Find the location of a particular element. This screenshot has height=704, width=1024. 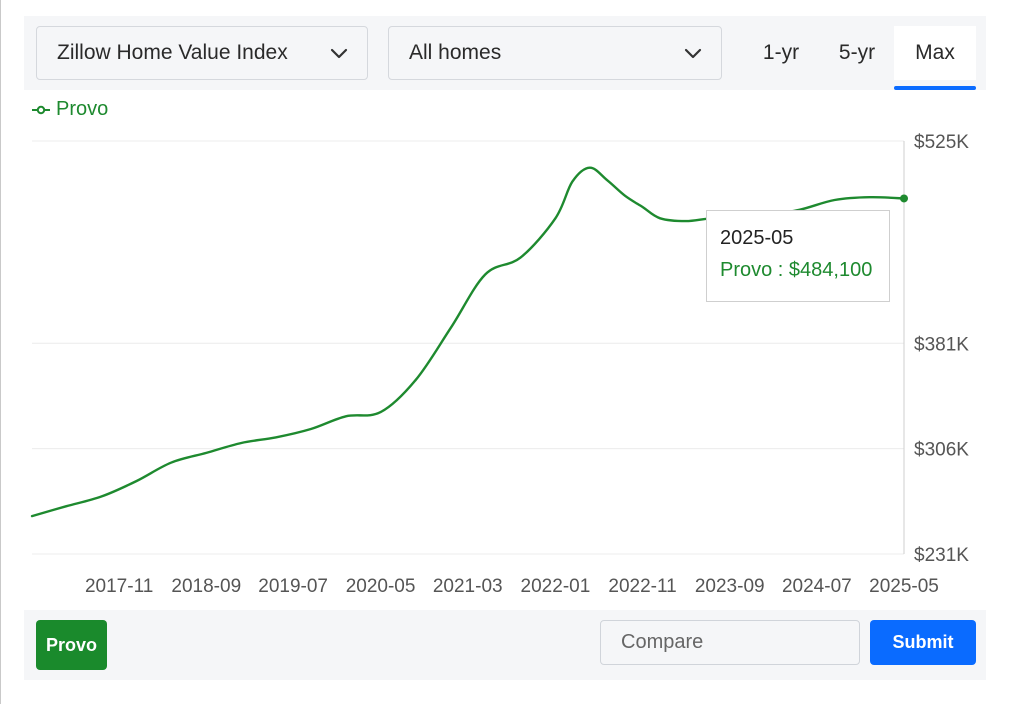

compare-bar: Provo Submit is located at coordinates (505, 645).